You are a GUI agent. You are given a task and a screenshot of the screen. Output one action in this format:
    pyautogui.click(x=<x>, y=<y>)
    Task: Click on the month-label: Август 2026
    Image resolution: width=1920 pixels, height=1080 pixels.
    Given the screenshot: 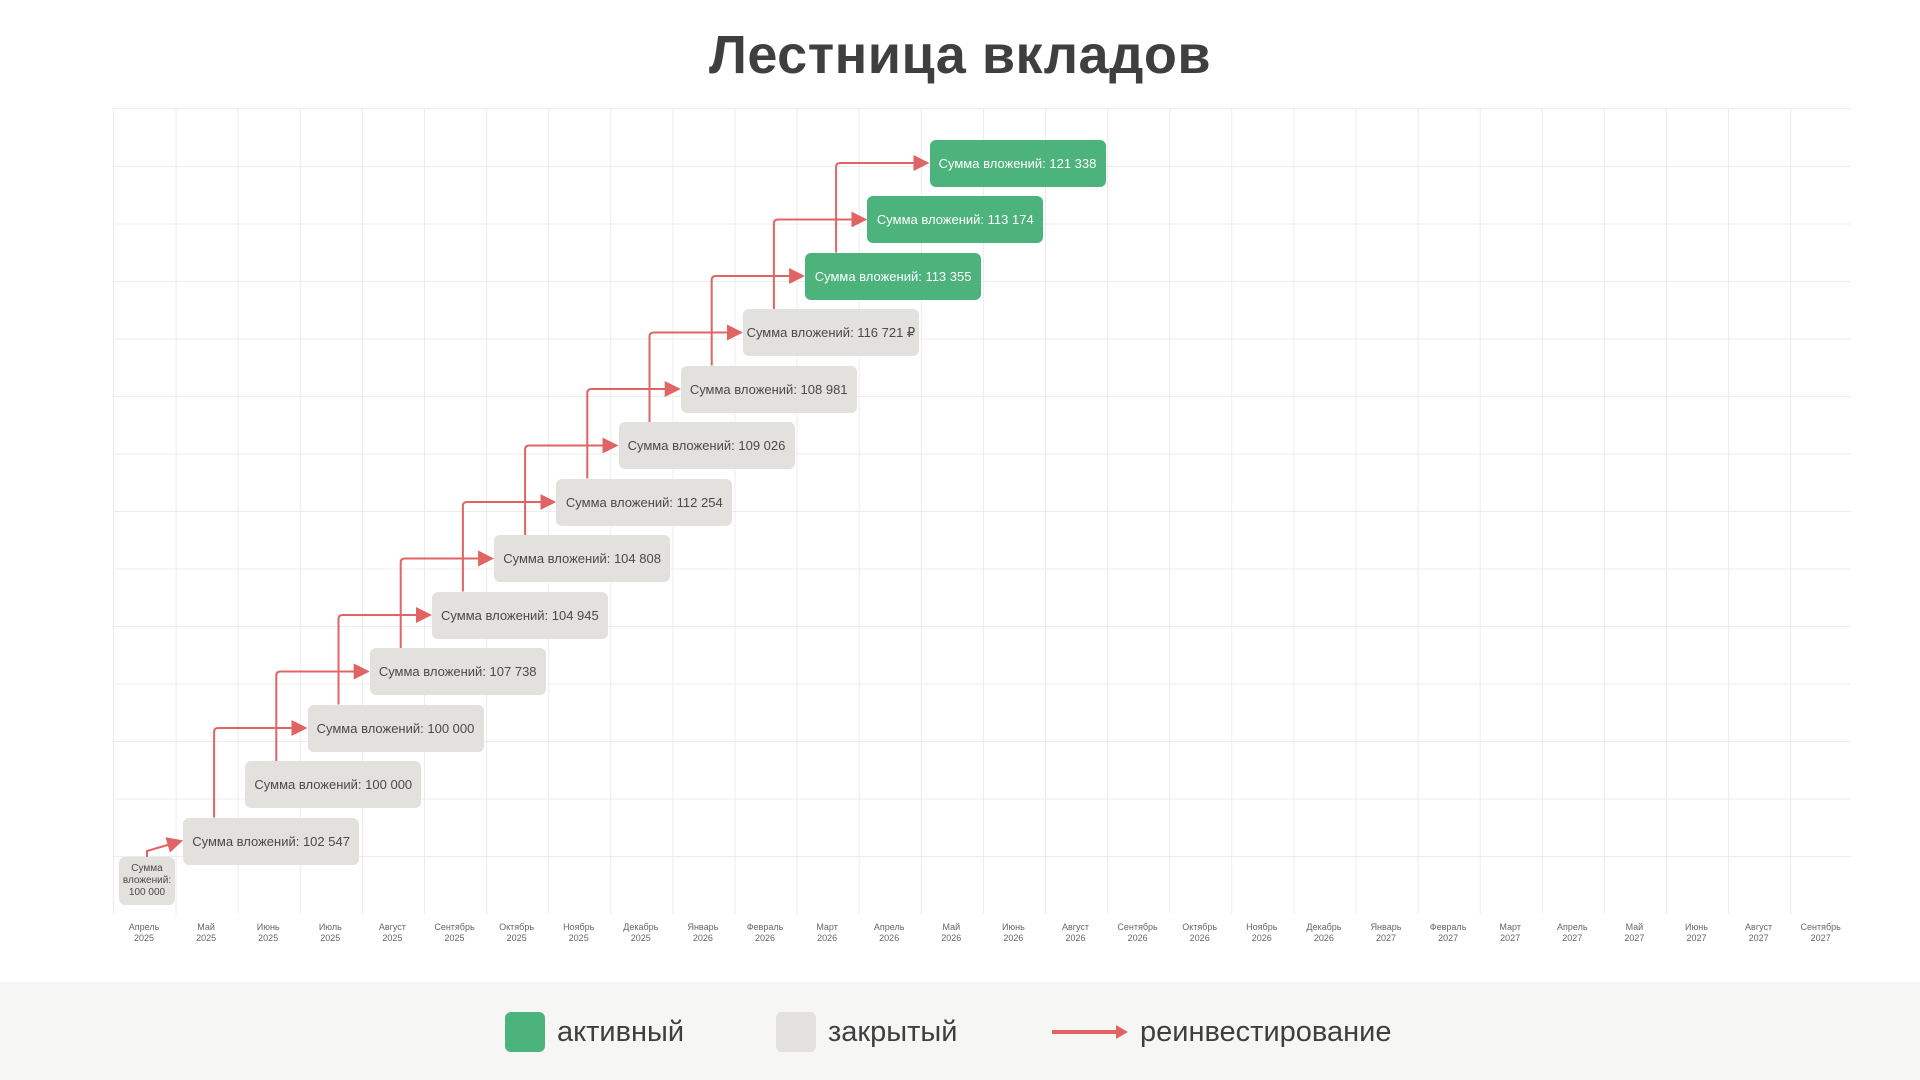 What is the action you would take?
    pyautogui.click(x=1075, y=932)
    